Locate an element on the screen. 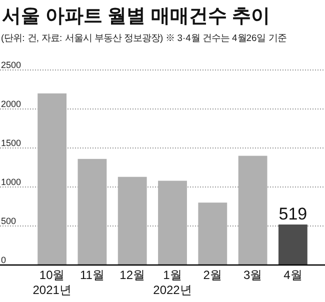 The width and height of the screenshot is (325, 302). chart-subtitle: (단위: 건, 자료: 서울시 부동산 정보광장) ※ 3·4월 건수는 4월26일 기준 is located at coordinates (143, 37).